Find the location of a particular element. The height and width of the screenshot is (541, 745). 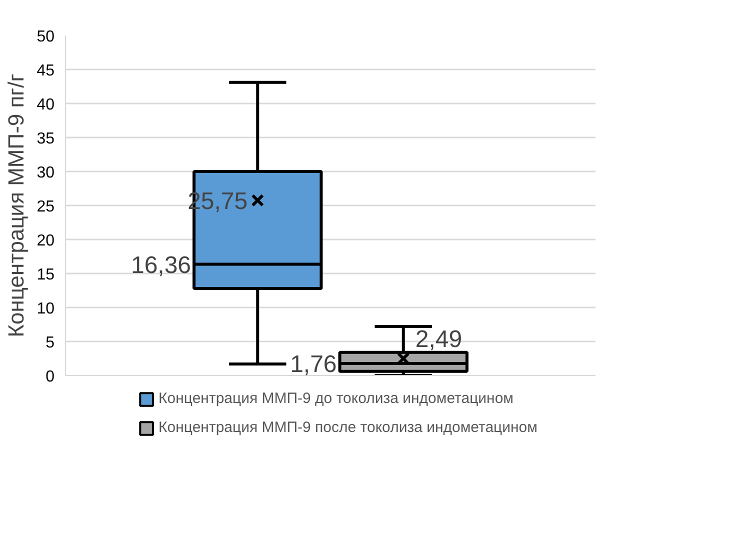

y-tick-label: 50 is located at coordinates (45, 37).